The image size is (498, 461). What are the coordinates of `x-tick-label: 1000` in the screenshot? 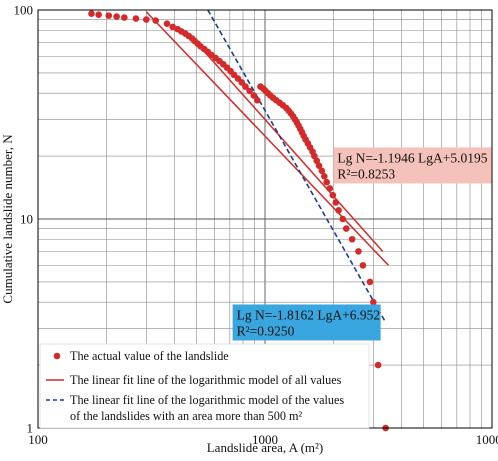 It's located at (265, 439).